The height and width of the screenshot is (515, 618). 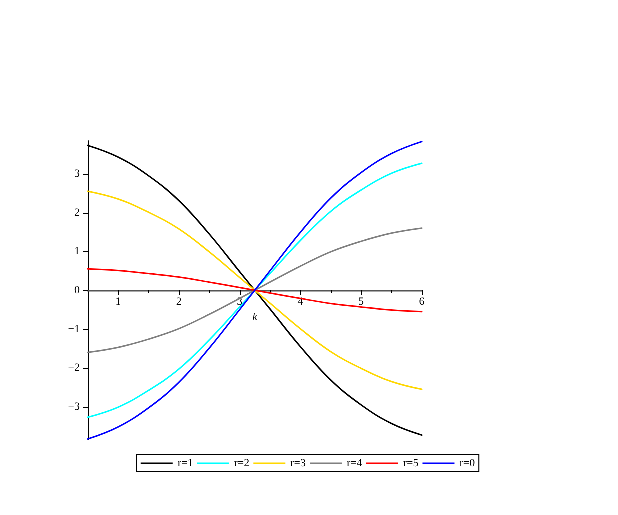 What do you see at coordinates (355, 464) in the screenshot?
I see `legend-label: r=4` at bounding box center [355, 464].